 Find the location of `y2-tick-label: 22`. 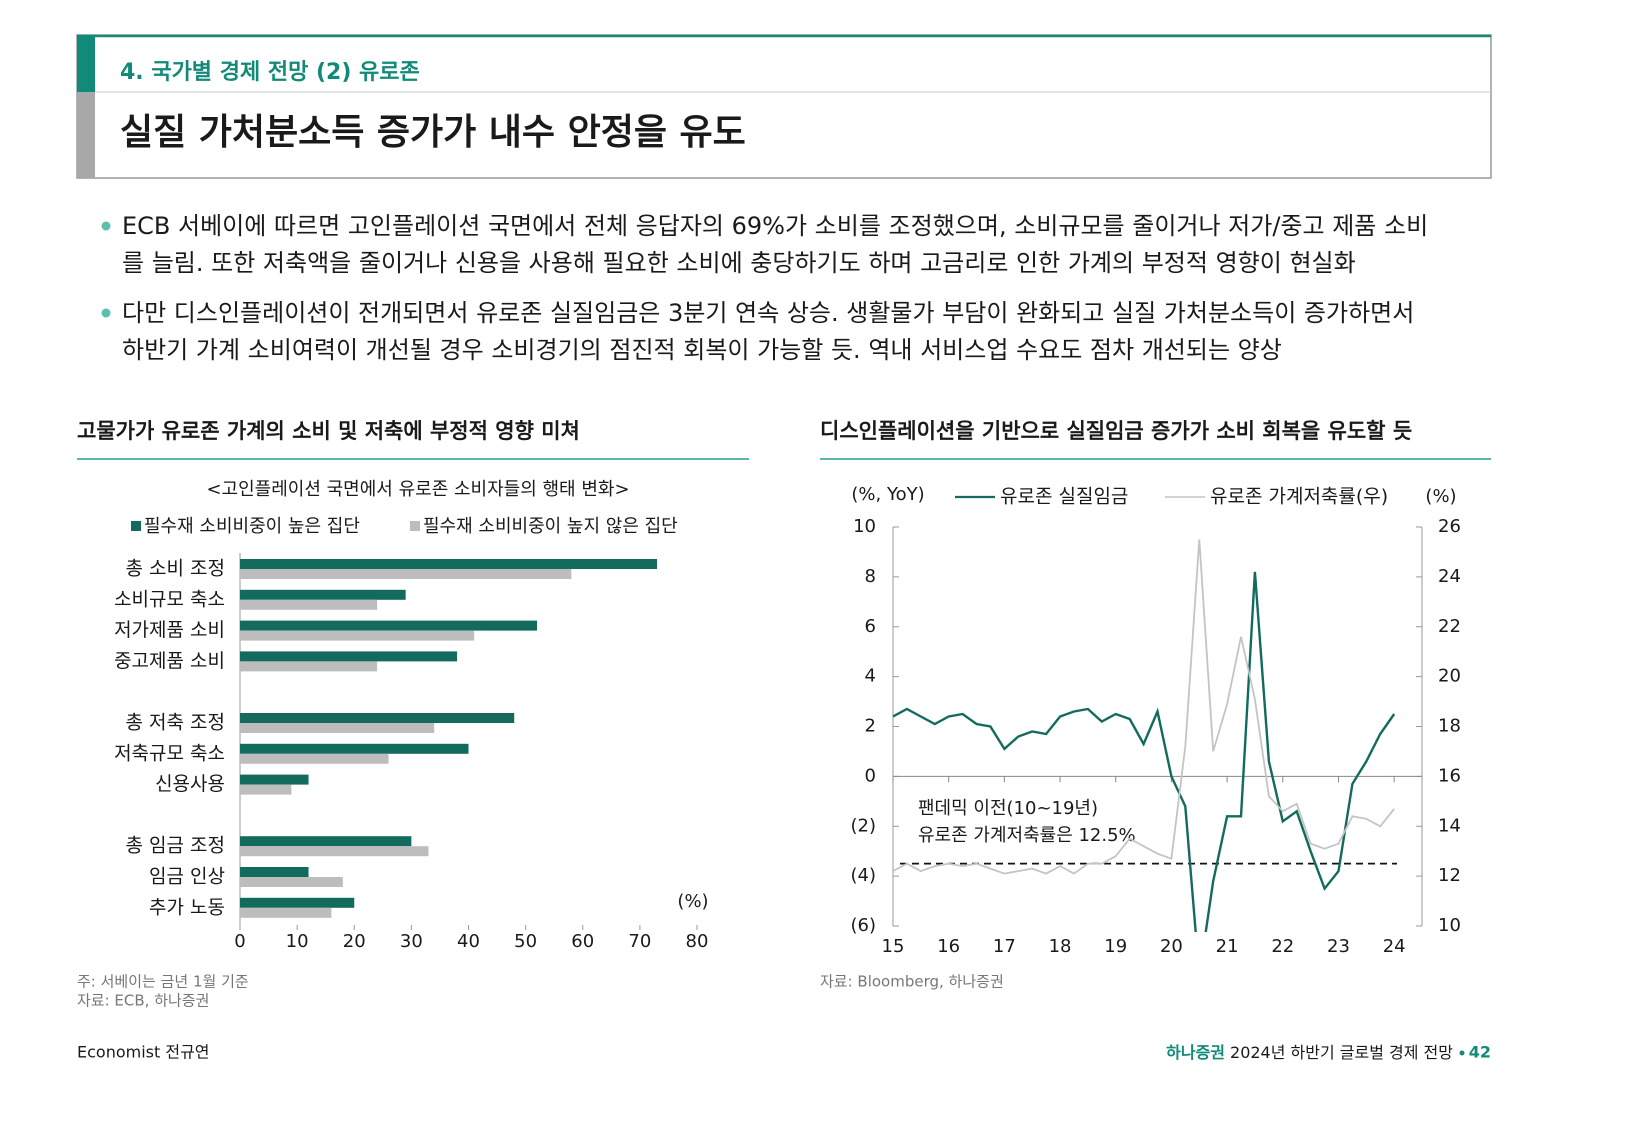

y2-tick-label: 22 is located at coordinates (1449, 626).